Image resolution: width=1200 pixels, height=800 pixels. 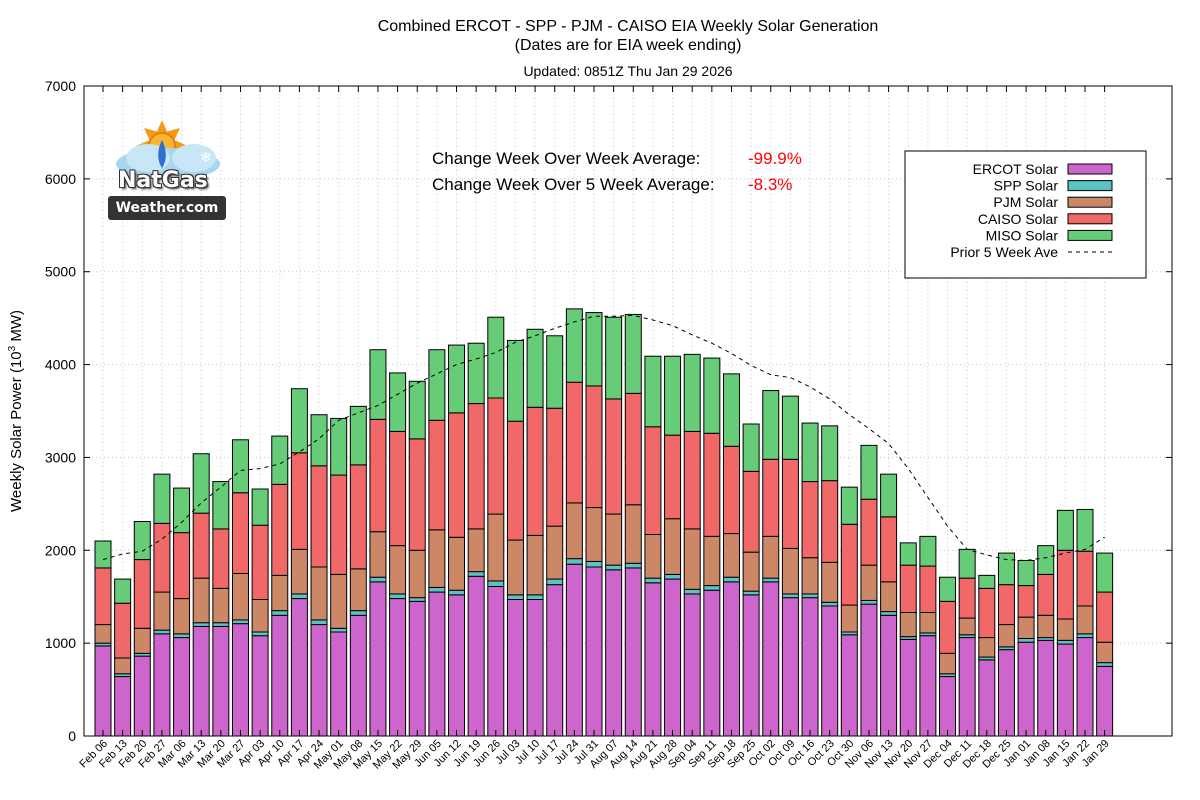 I want to click on updated-text: Updated: 0851Z Thu Jan 29 2026, so click(x=627, y=71).